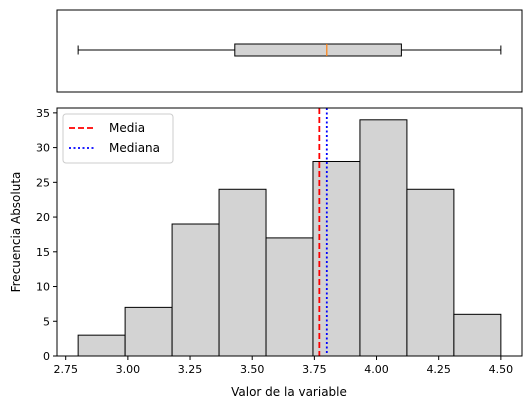 This screenshot has height=409, width=531. I want to click on x-tick-label: 3.75, so click(314, 369).